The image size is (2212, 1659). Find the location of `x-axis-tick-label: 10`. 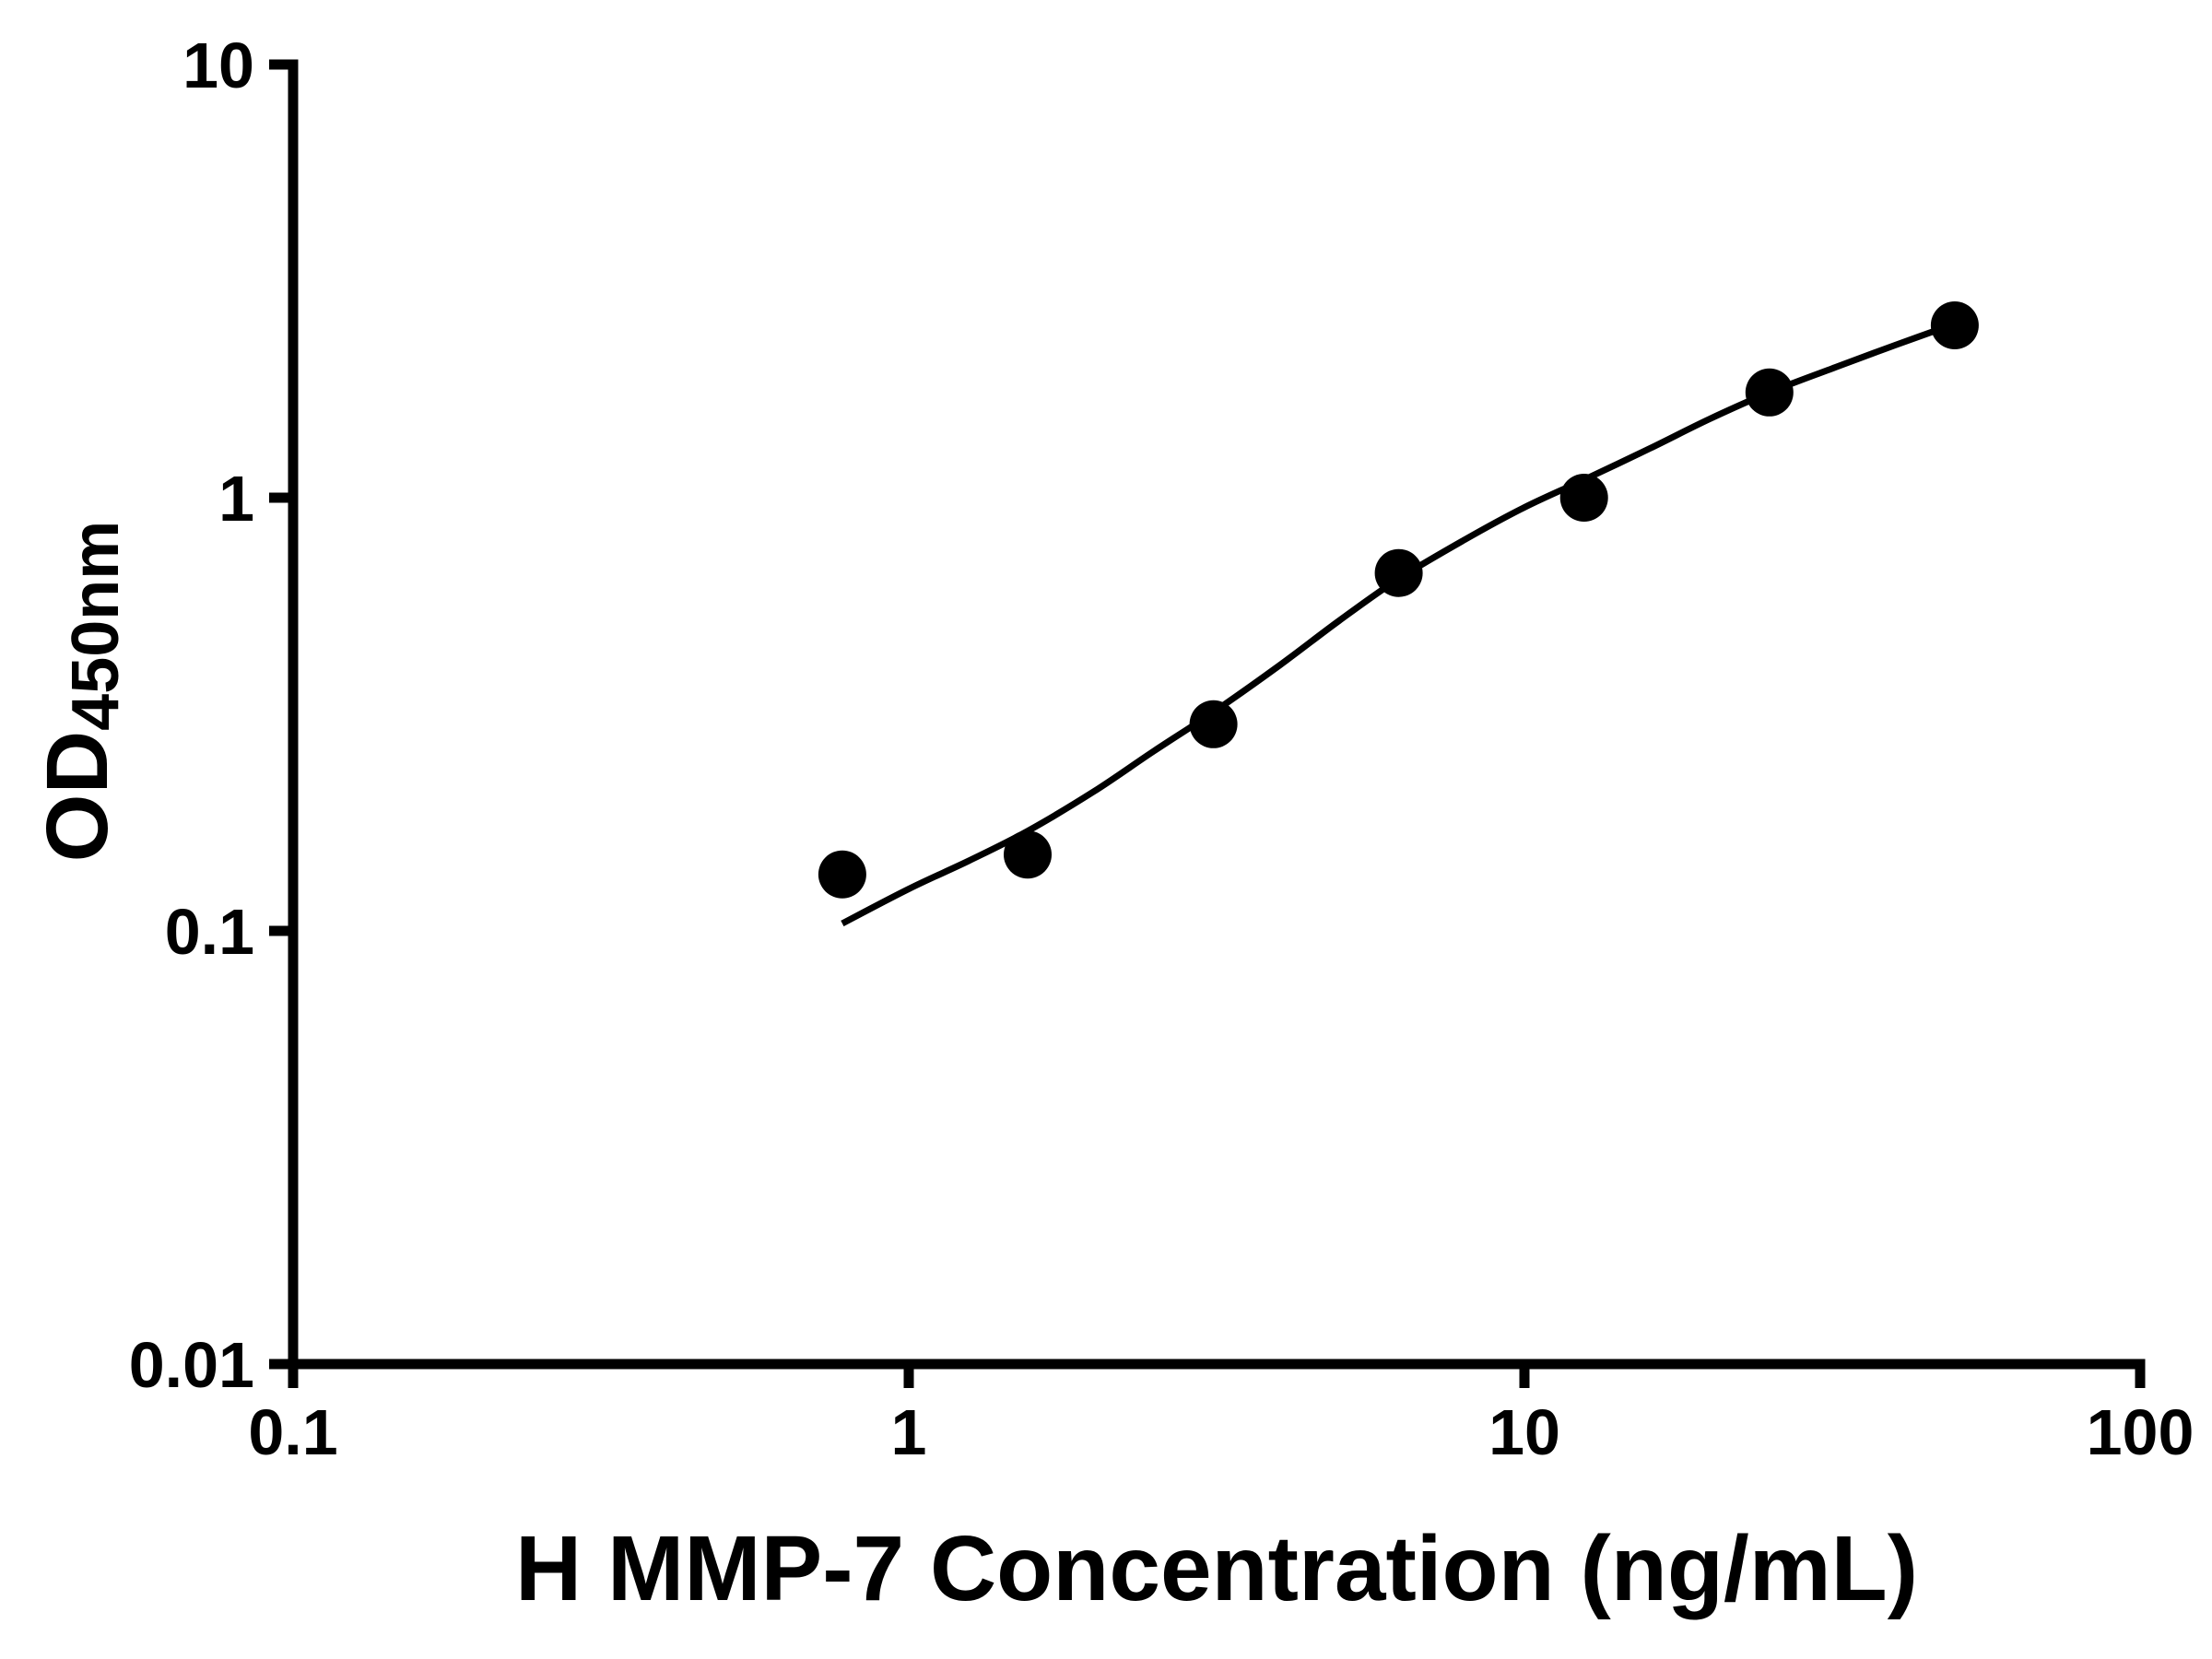

x-axis-tick-label: 10 is located at coordinates (1524, 1432).